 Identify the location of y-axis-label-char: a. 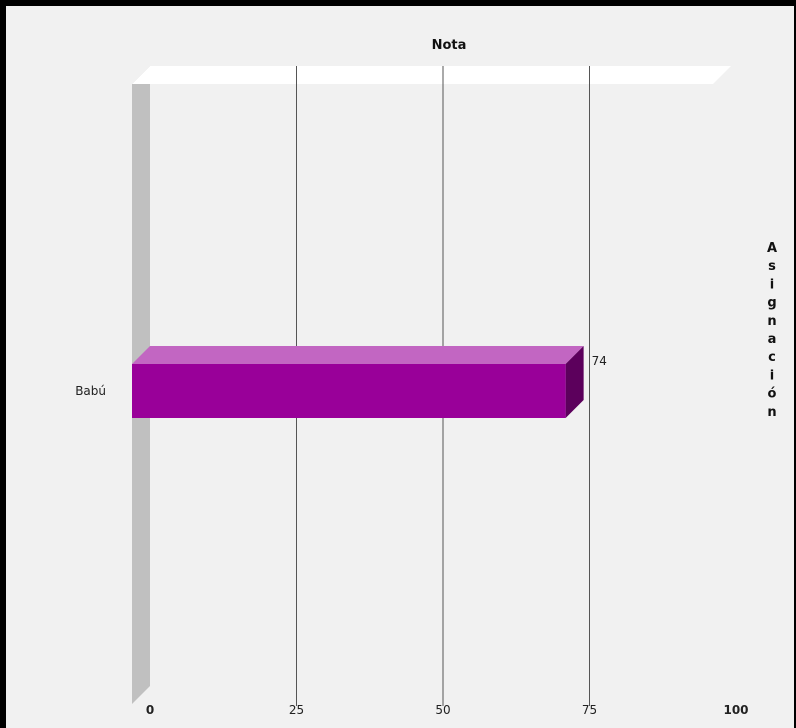
(772, 339).